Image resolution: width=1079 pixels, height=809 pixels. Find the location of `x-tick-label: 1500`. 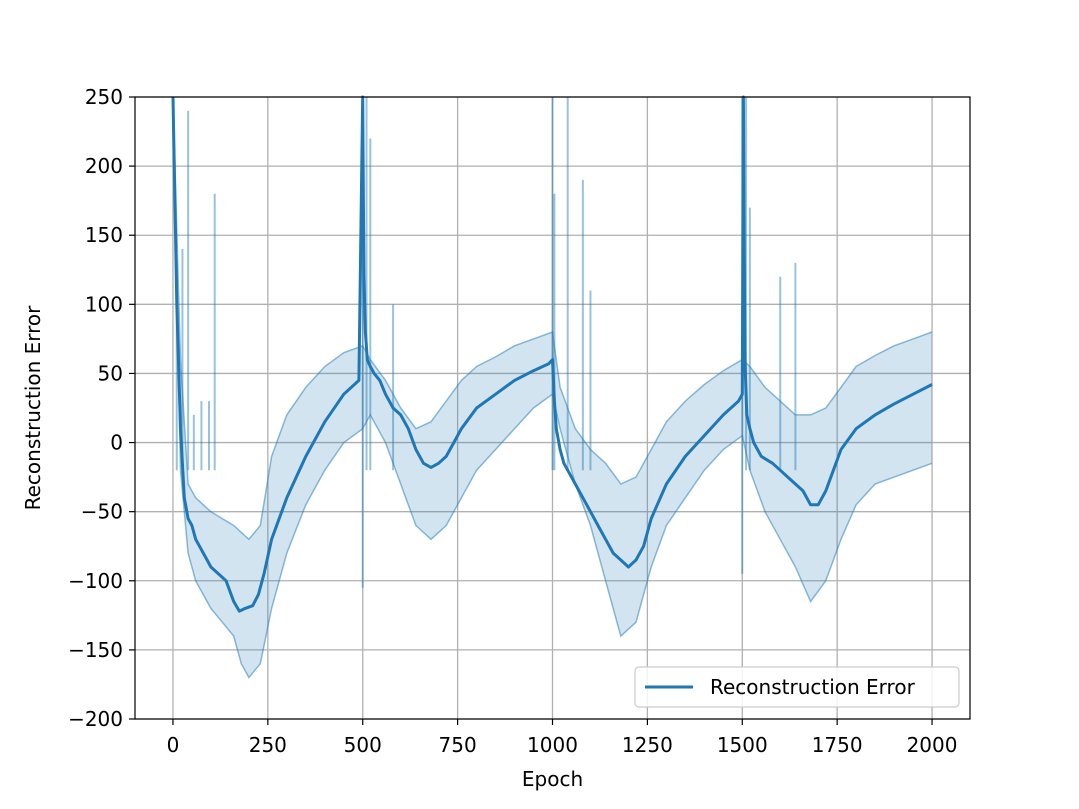

x-tick-label: 1500 is located at coordinates (742, 745).